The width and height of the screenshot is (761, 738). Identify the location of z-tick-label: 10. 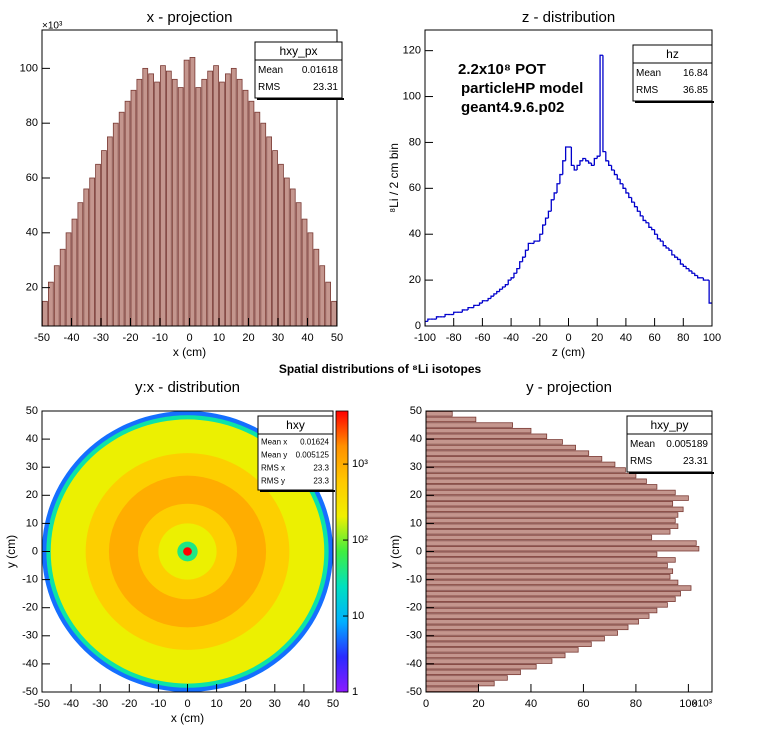
(358, 616).